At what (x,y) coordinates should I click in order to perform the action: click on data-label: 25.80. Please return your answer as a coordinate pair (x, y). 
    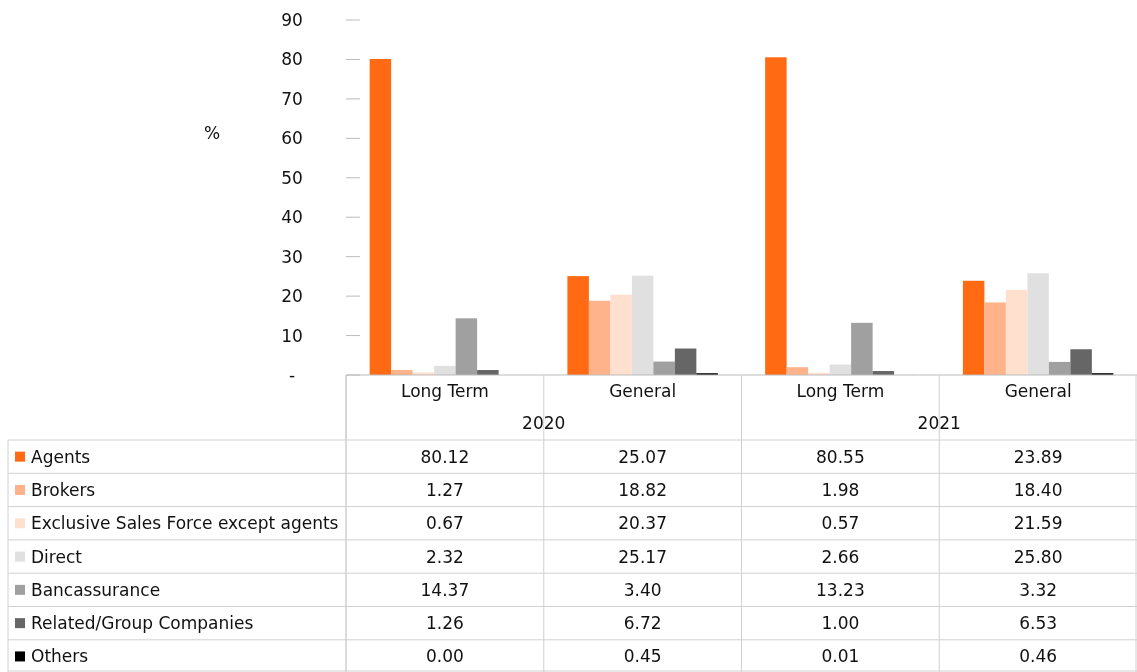
    Looking at the image, I should click on (1038, 556).